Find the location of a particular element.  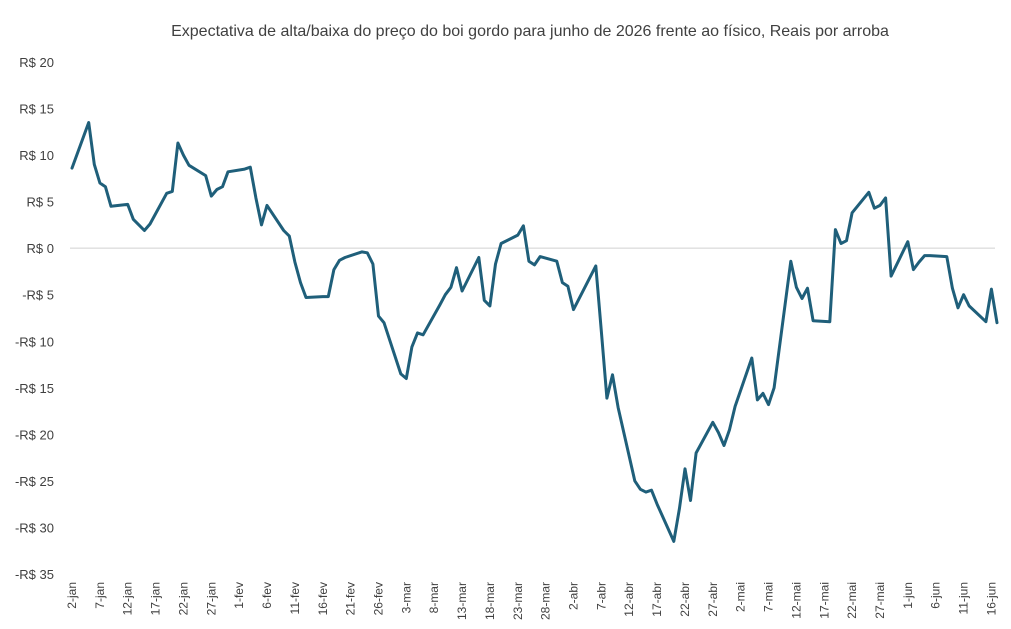

y-tick-label: R$ 5 is located at coordinates (40, 202).